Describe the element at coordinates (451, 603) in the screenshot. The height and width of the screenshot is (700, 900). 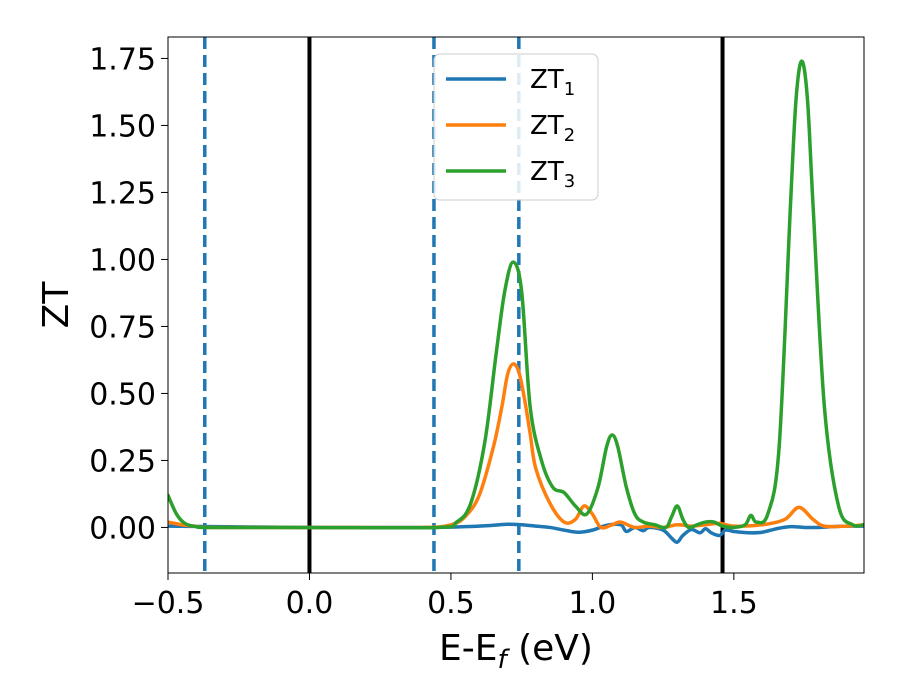
I see `x-tick-label: 0.5` at that location.